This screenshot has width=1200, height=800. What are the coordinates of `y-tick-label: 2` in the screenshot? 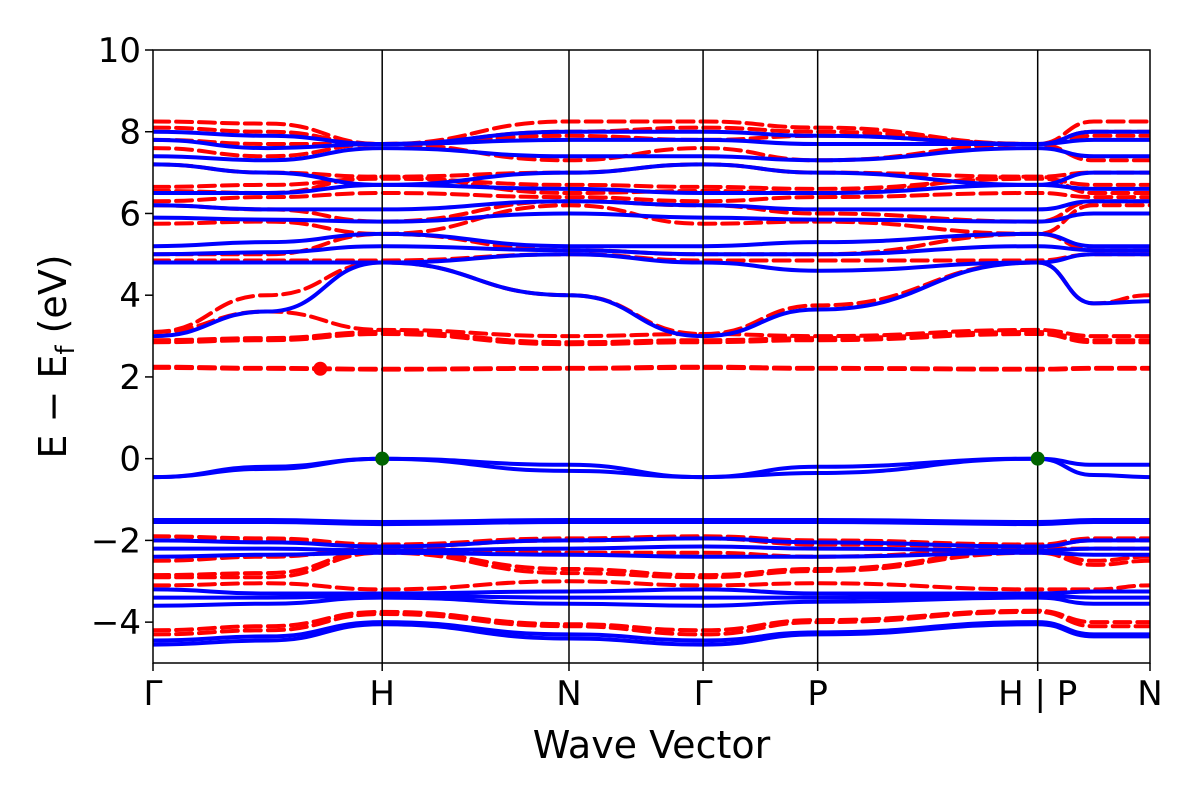 It's located at (130, 378).